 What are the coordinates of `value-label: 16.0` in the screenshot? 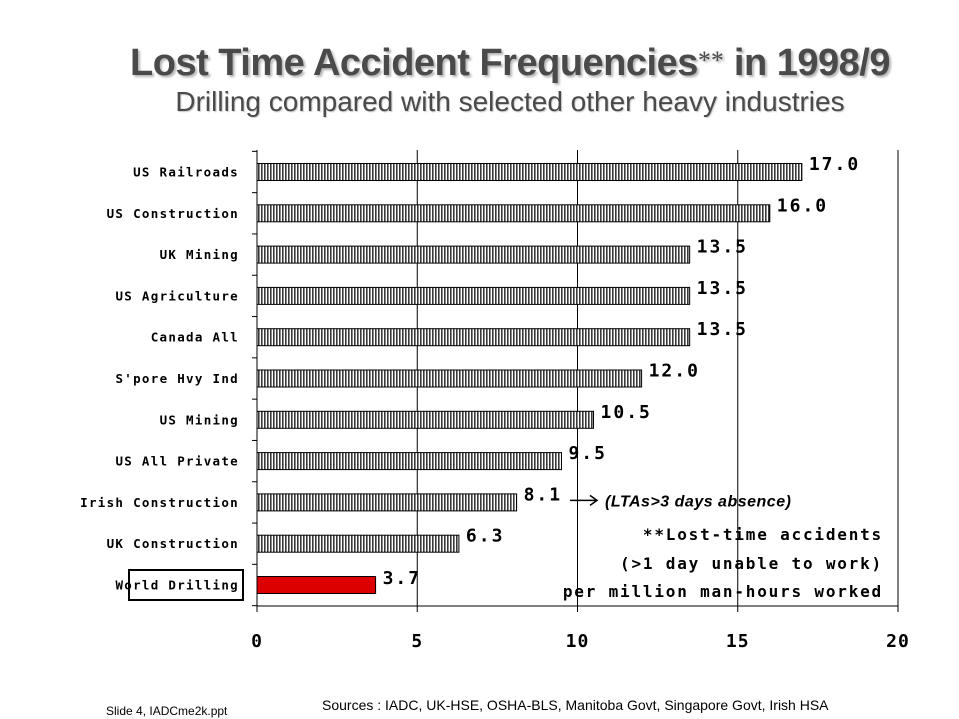 It's located at (802, 205).